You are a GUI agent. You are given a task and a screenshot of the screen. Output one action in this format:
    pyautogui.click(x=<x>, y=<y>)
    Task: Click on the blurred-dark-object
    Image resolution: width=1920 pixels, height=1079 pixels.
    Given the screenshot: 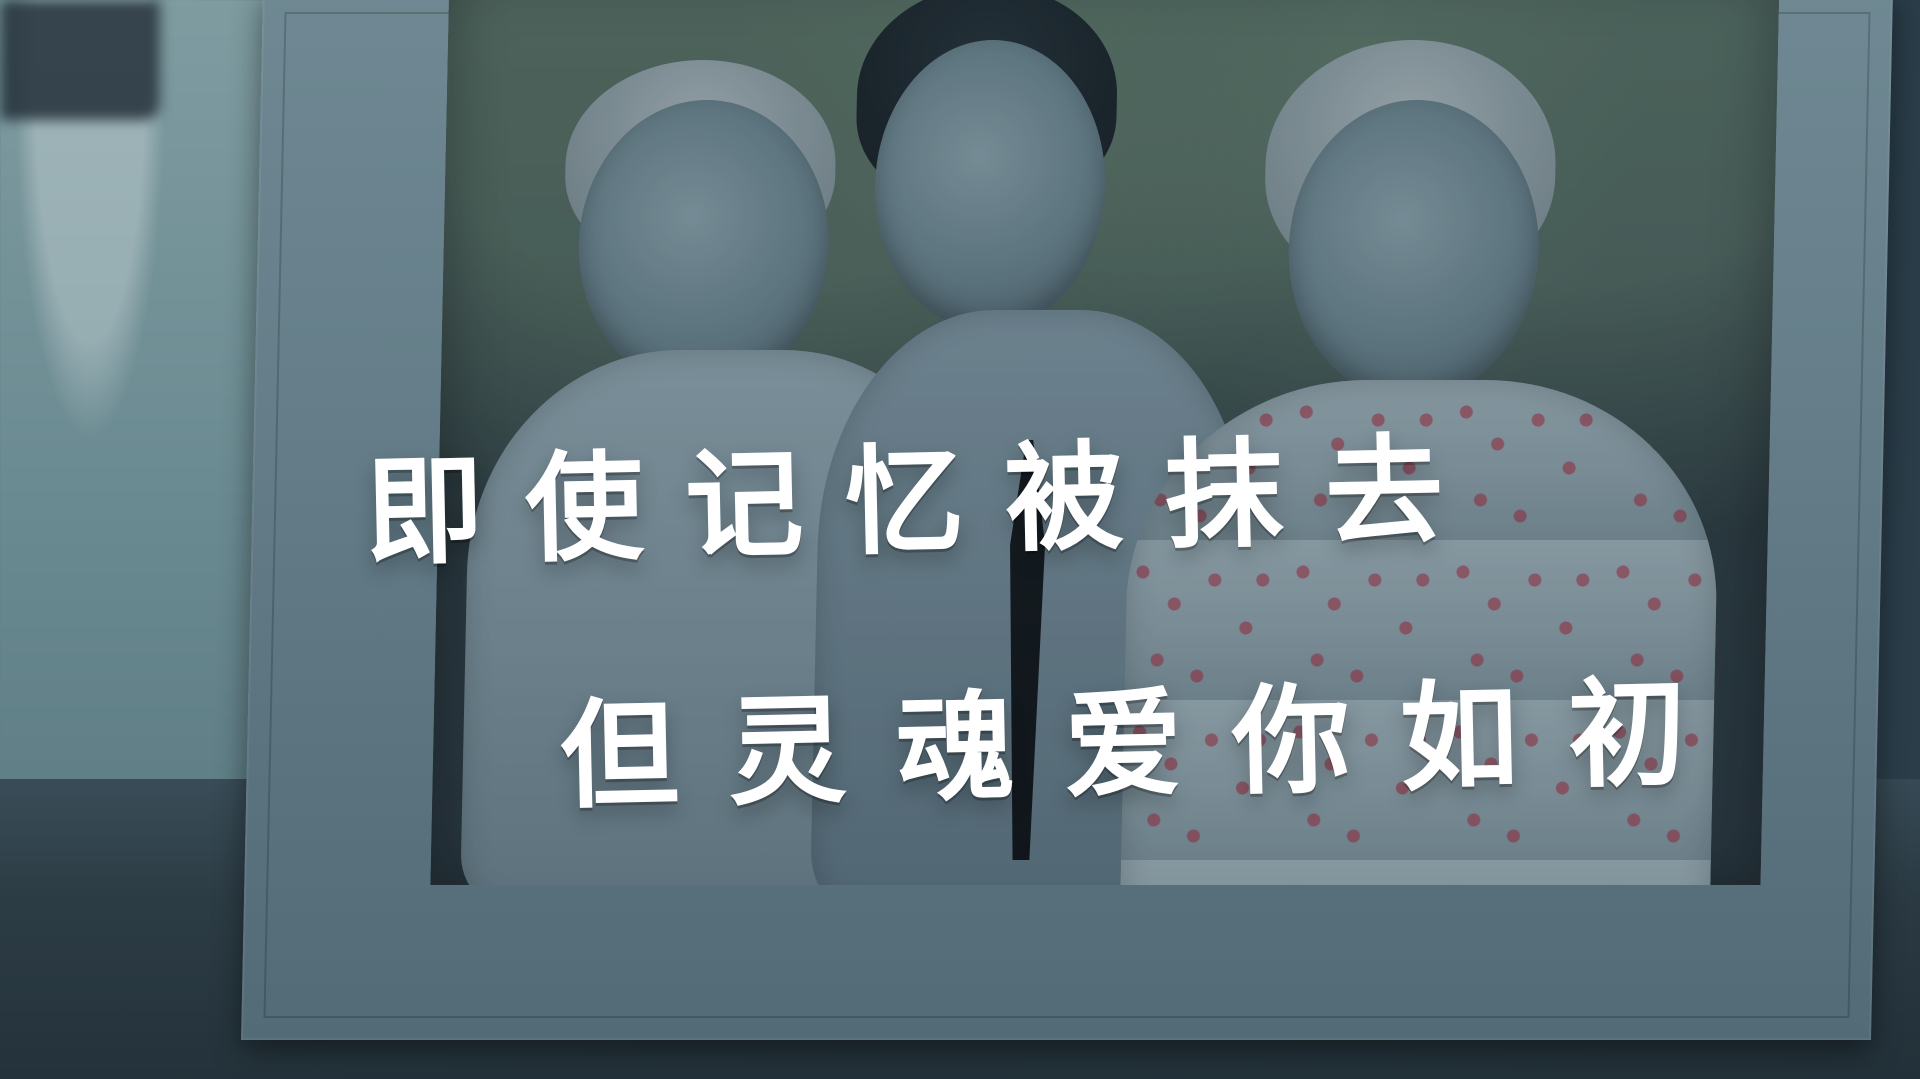 What is the action you would take?
    pyautogui.click(x=80, y=60)
    